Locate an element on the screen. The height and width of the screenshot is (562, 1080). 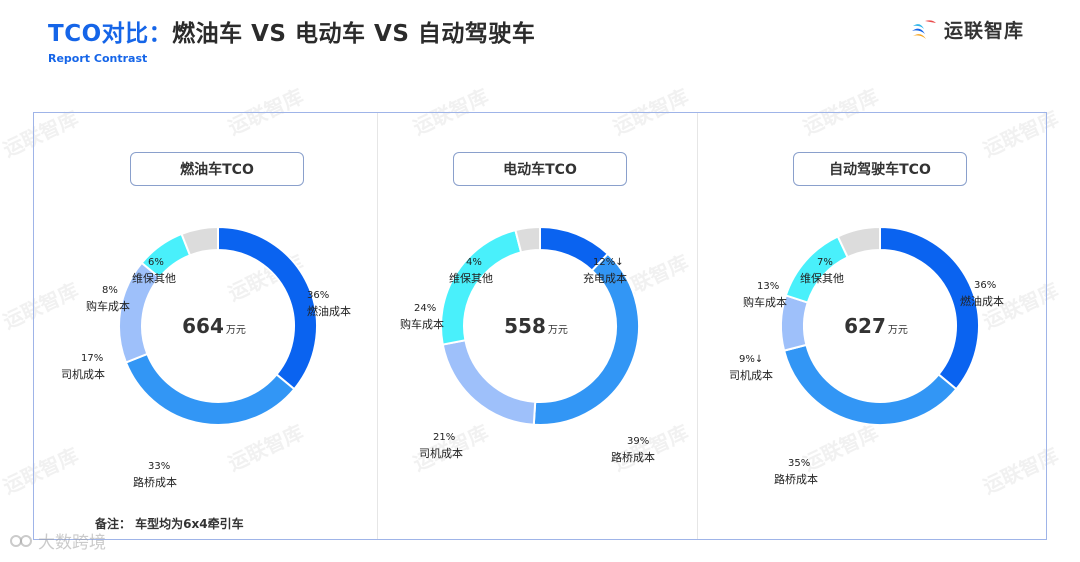
slice-label: 12%↓ 充电成本 is located at coordinates (605, 271).